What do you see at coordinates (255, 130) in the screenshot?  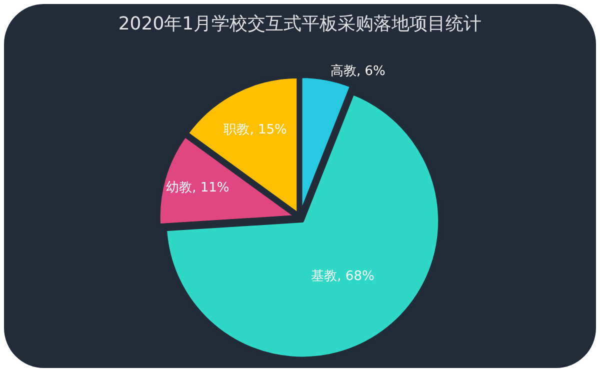 I see `slice-label: 职教, 15%` at bounding box center [255, 130].